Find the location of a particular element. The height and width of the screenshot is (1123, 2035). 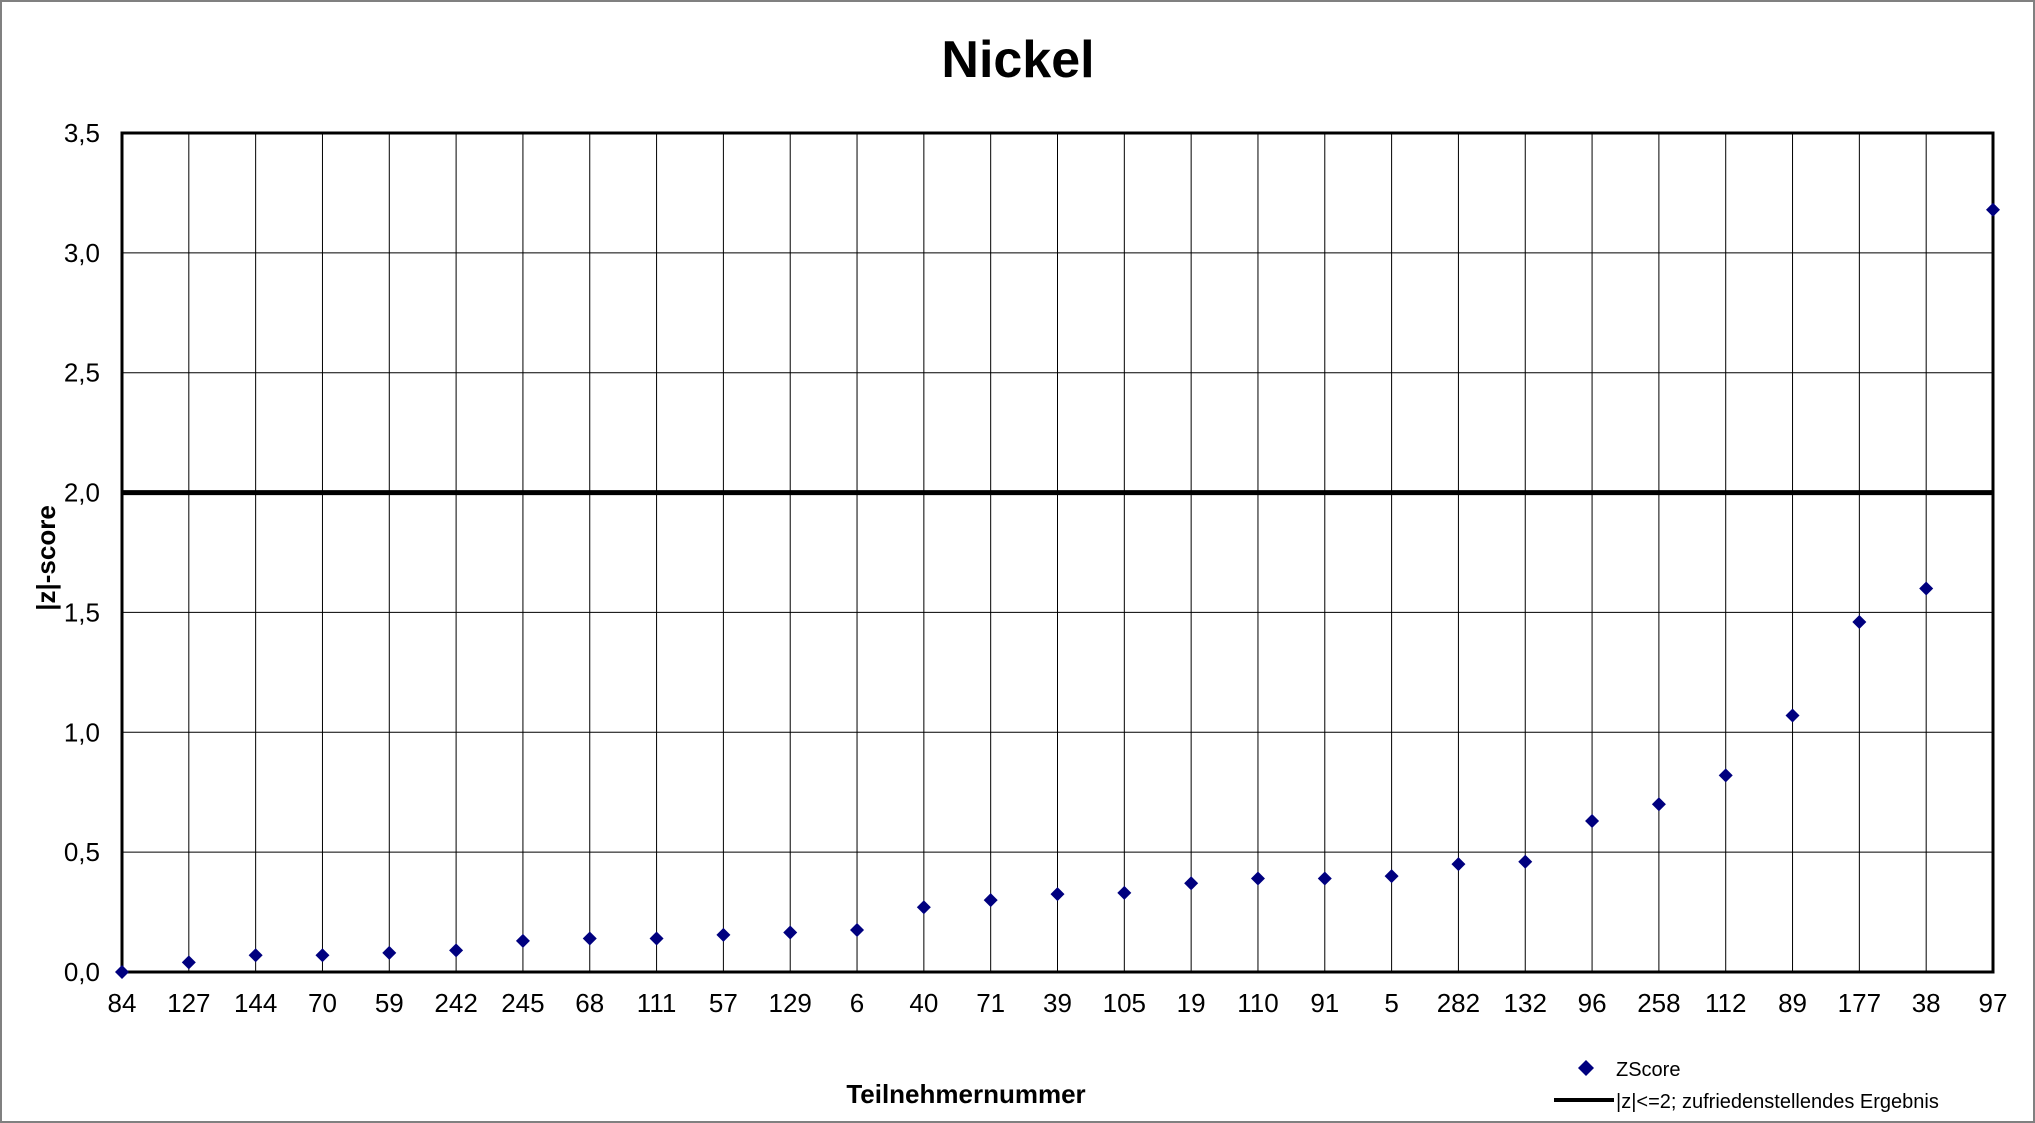

x-tick-label: 111 is located at coordinates (657, 1003).